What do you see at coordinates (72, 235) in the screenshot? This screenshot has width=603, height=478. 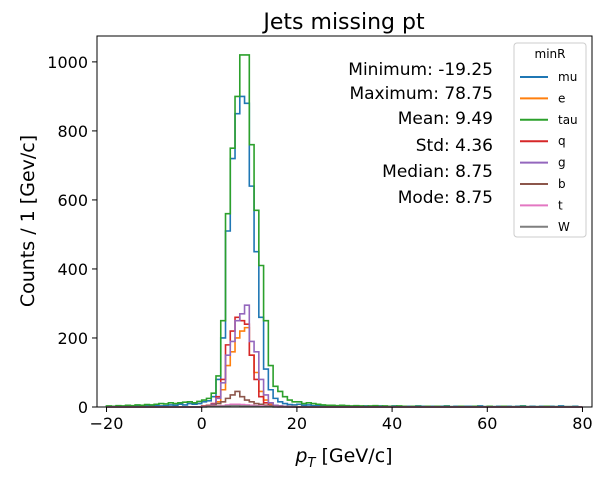 I see `y-axis: 0 200 400 600 800 1000` at bounding box center [72, 235].